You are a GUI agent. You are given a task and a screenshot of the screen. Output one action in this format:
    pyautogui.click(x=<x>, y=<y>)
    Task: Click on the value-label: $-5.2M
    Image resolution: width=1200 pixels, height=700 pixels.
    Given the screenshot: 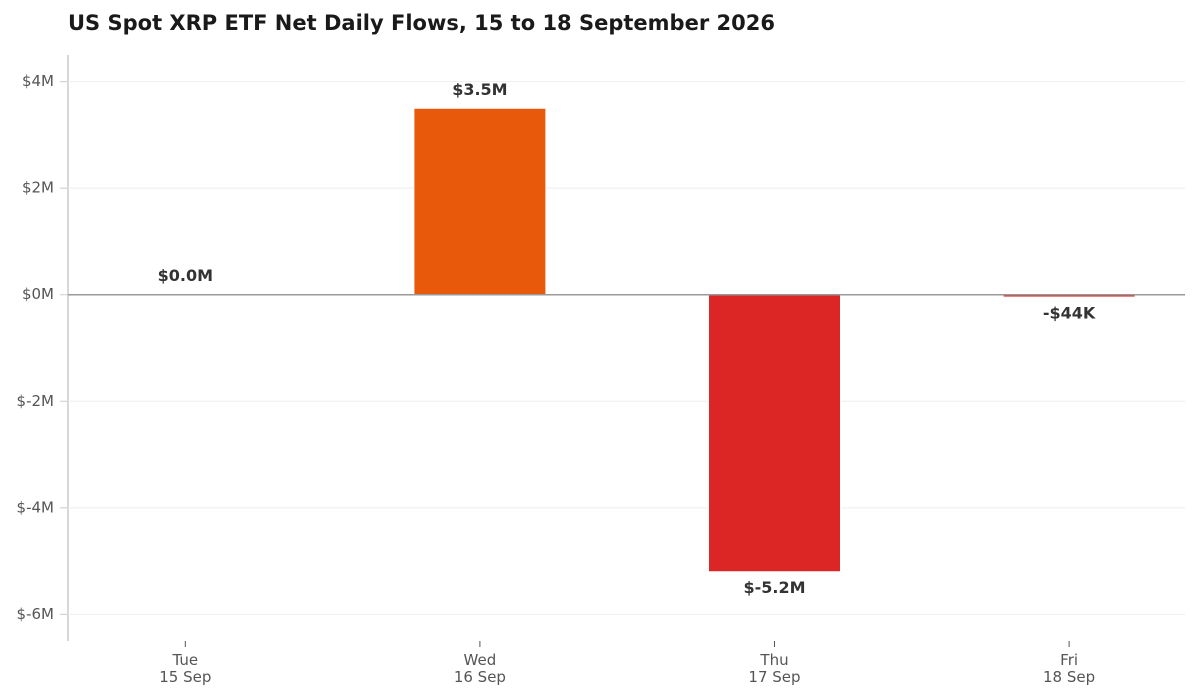 What is the action you would take?
    pyautogui.click(x=774, y=587)
    